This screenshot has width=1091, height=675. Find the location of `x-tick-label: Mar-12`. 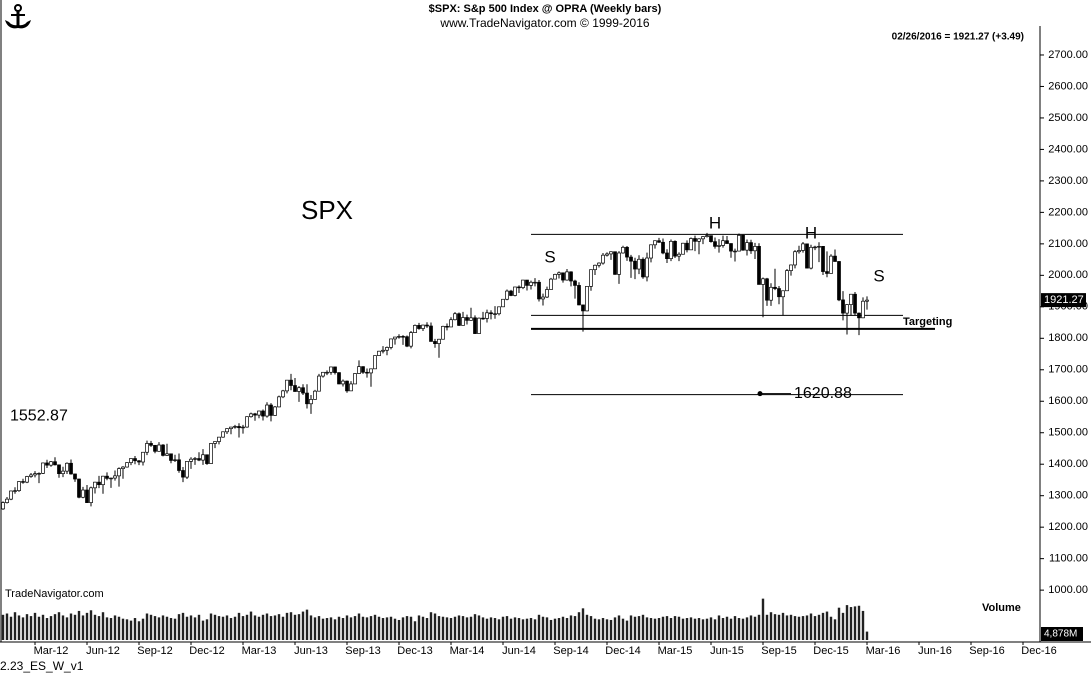

x-tick-label: Mar-12 is located at coordinates (51, 651).